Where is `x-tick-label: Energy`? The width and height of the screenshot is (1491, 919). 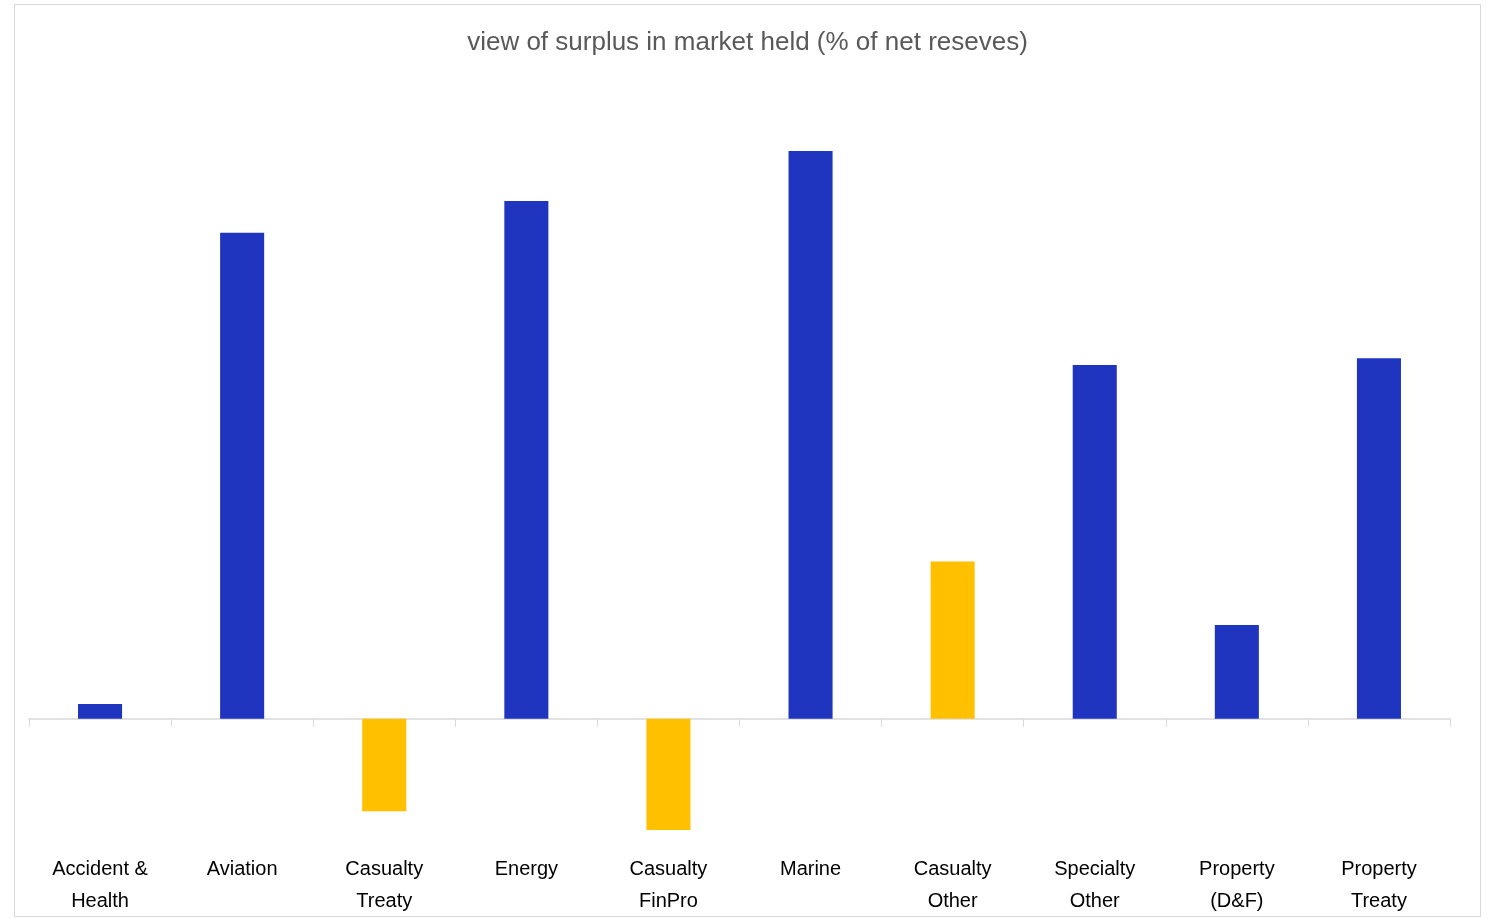 x-tick-label: Energy is located at coordinates (526, 868).